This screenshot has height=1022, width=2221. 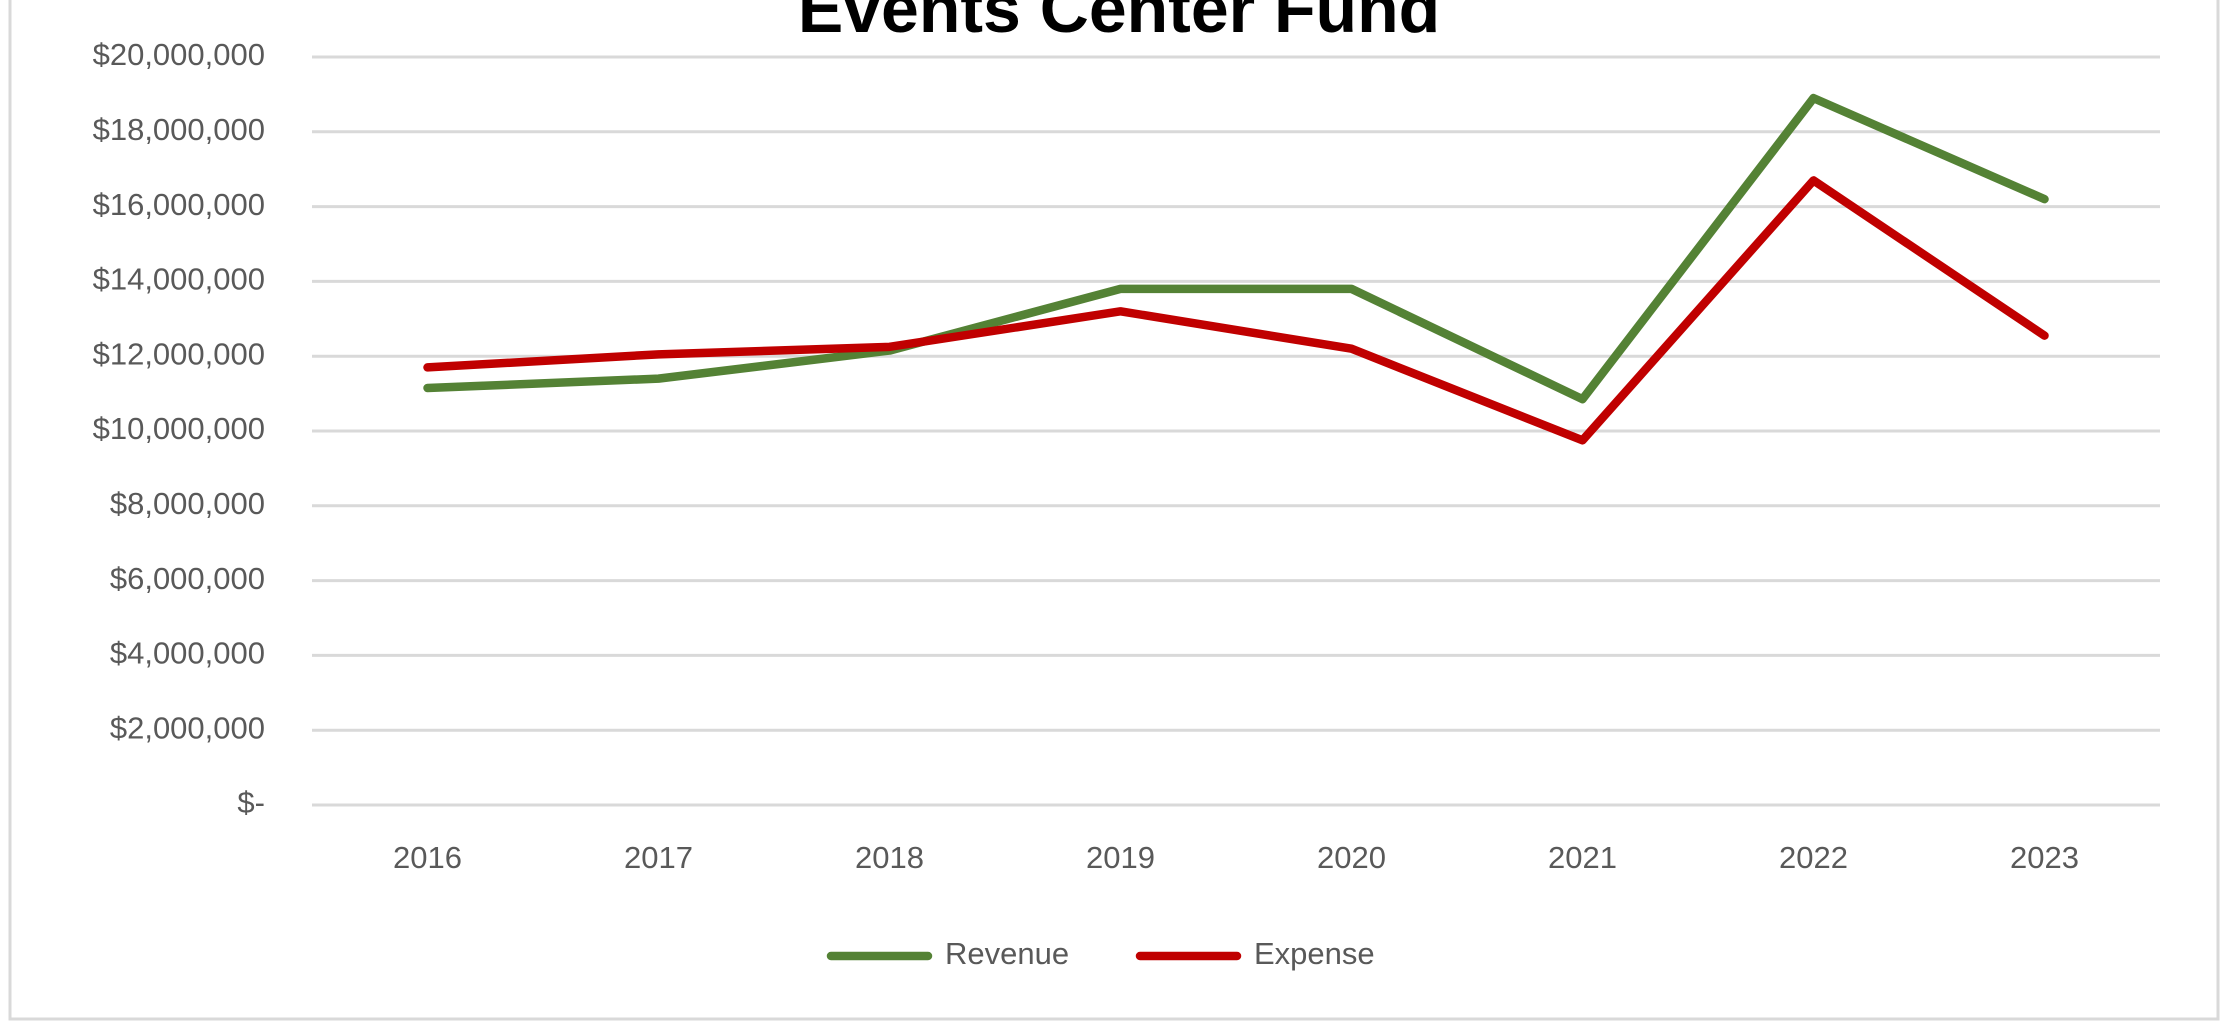 What do you see at coordinates (1119, 23) in the screenshot?
I see `chart-title: Events Center Fund` at bounding box center [1119, 23].